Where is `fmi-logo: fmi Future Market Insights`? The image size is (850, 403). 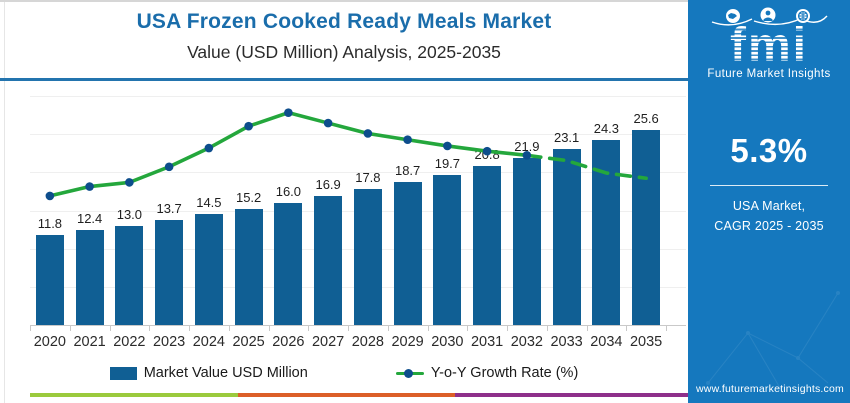
fmi-logo: fmi Future Market Insights is located at coordinates (769, 40).